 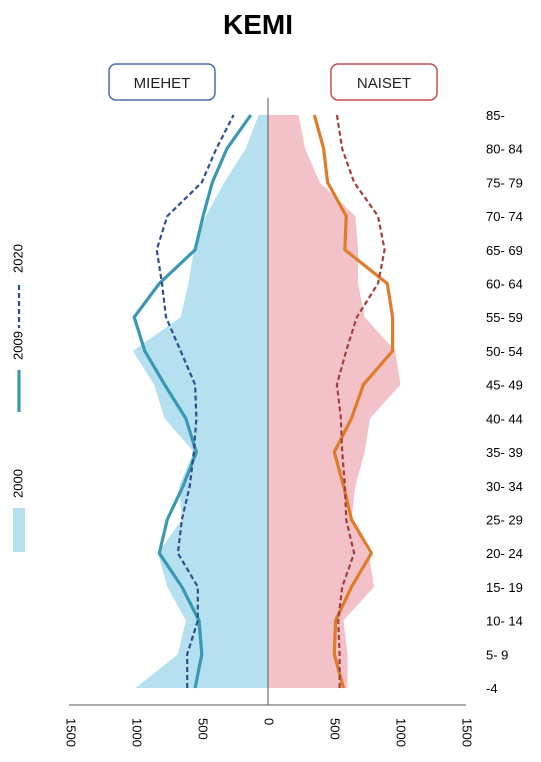 I want to click on age-group-label: 15- 19, so click(x=504, y=587).